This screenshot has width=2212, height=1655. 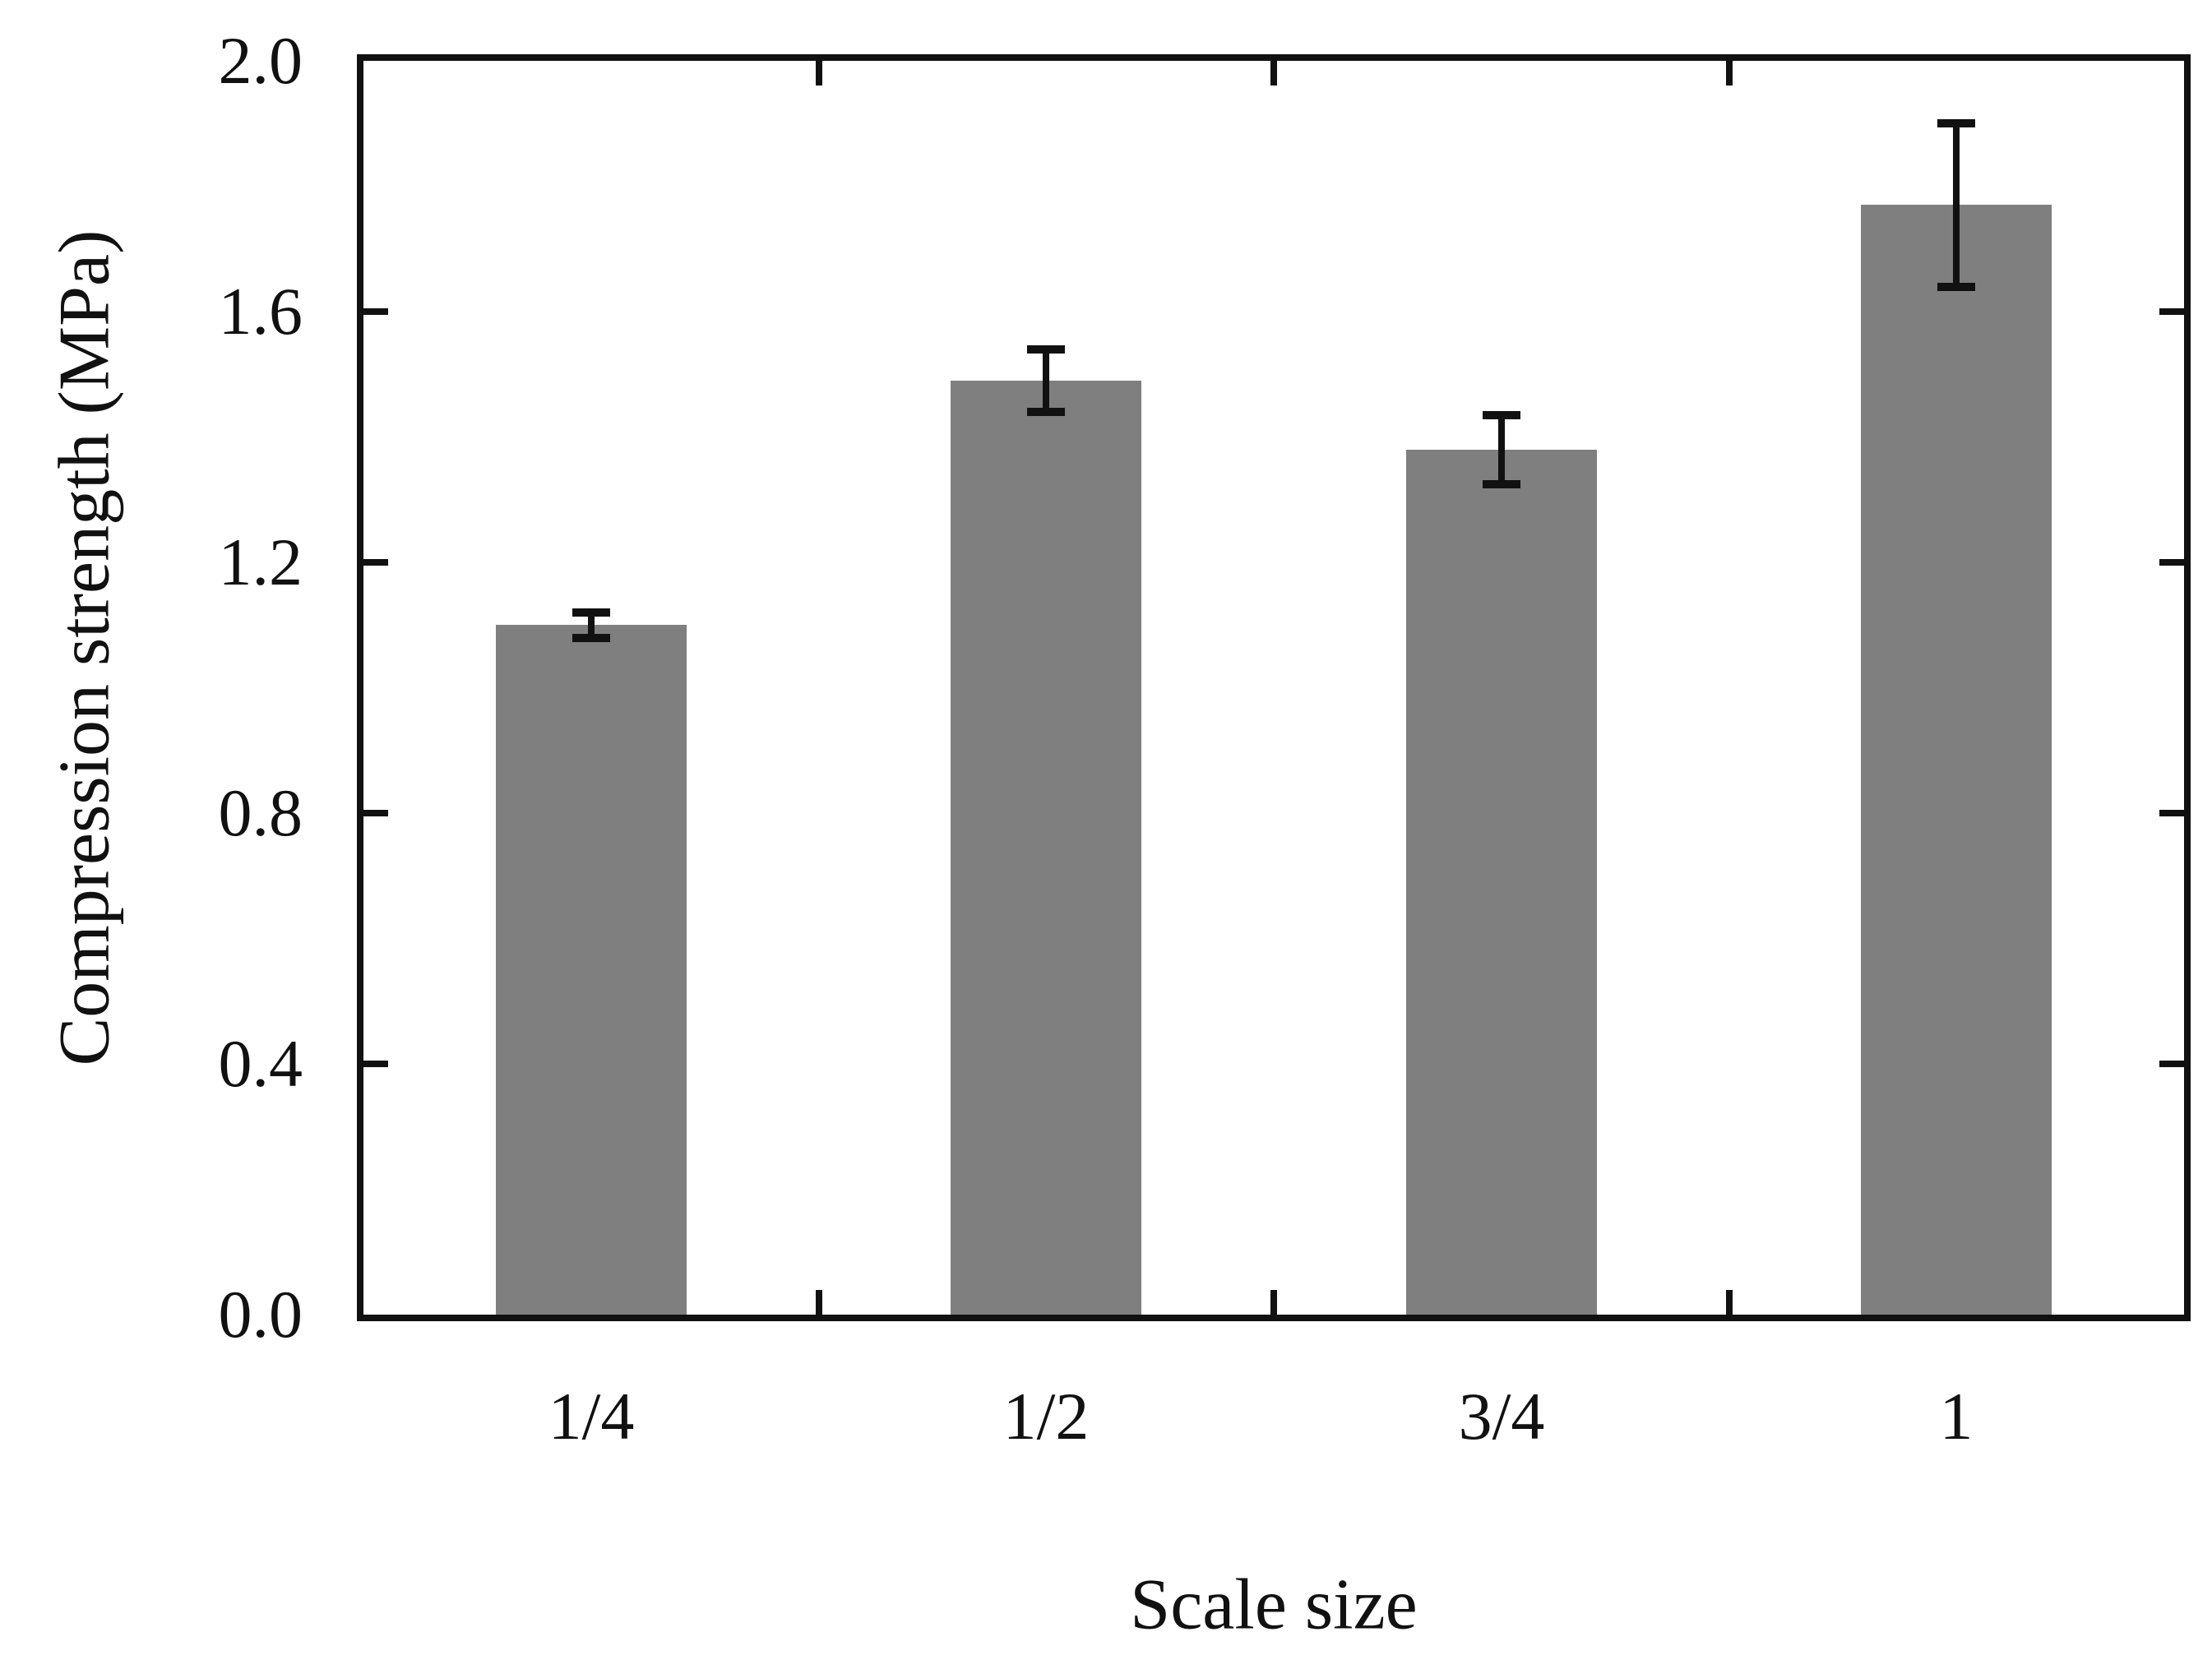 What do you see at coordinates (260, 812) in the screenshot?
I see `y-tick-label: 0.8` at bounding box center [260, 812].